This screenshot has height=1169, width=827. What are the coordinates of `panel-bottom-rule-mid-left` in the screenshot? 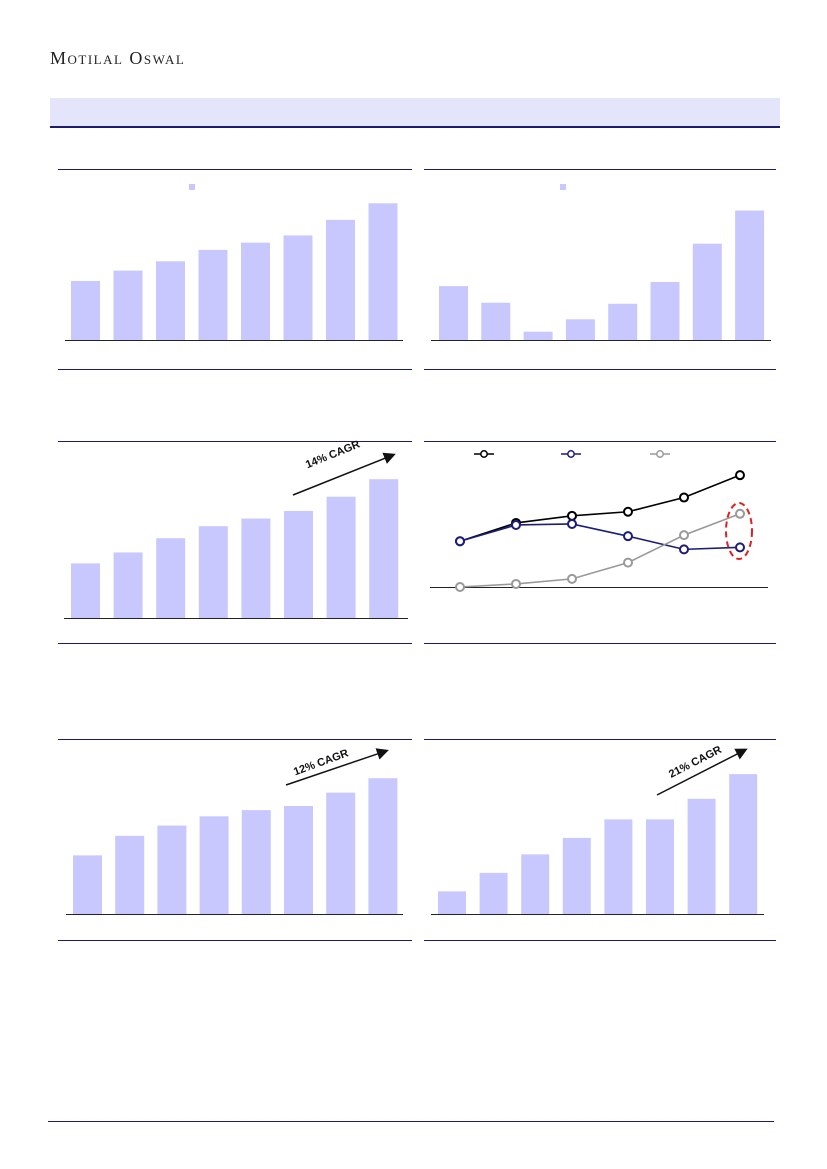 It's located at (235, 643).